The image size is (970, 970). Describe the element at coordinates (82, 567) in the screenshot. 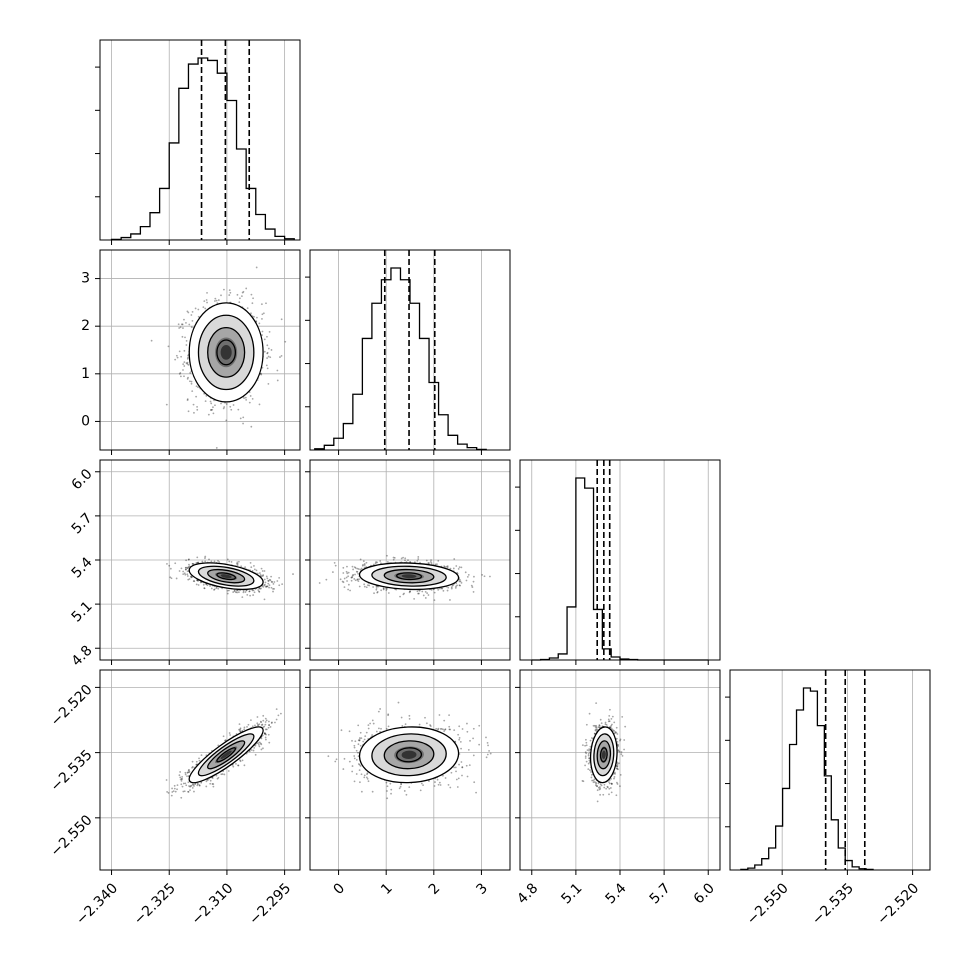

I see `y-tick-label: 5.4` at that location.